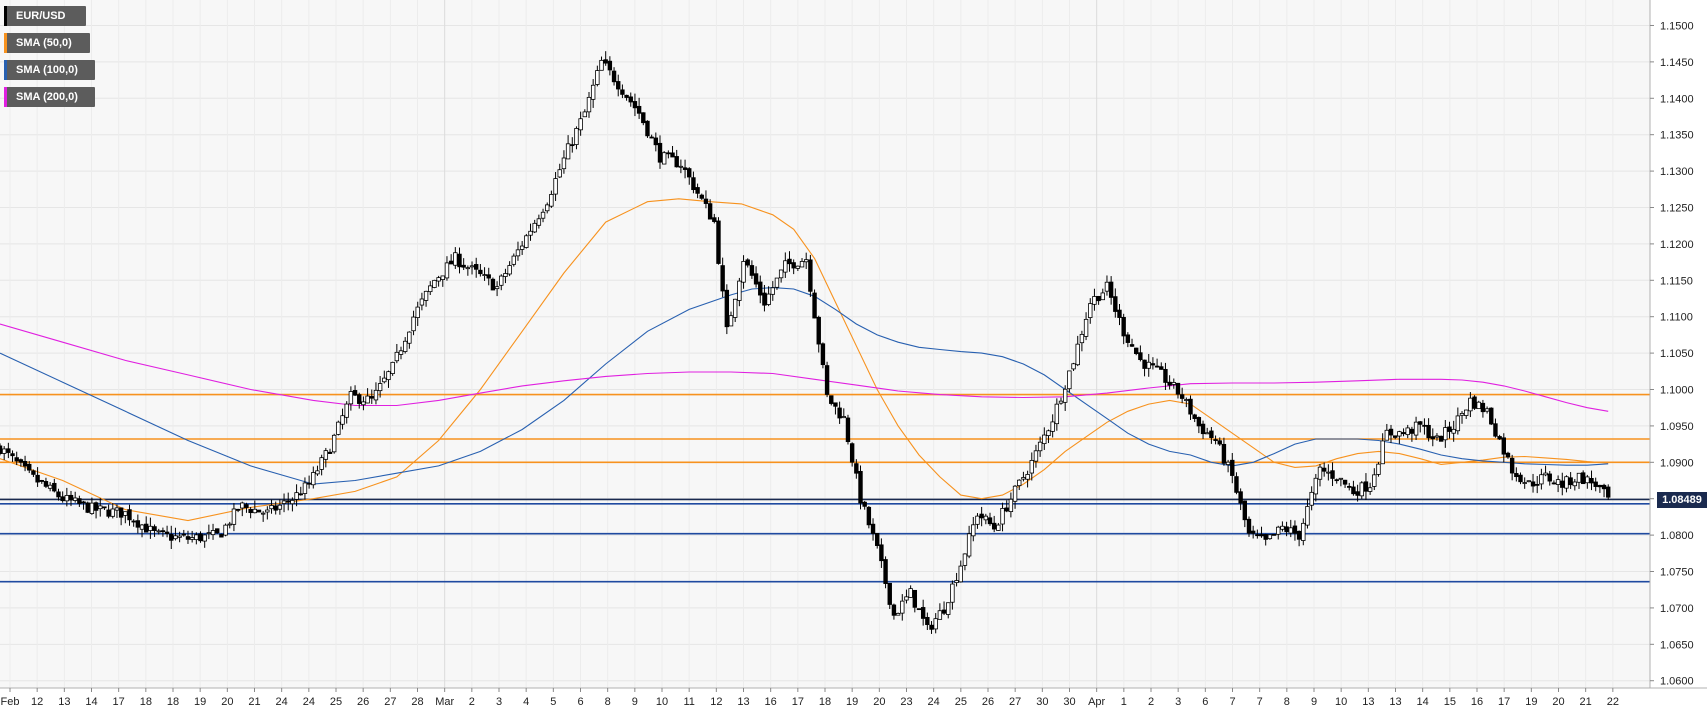  I want to click on price-tick-label: 1.0600, so click(1677, 682).